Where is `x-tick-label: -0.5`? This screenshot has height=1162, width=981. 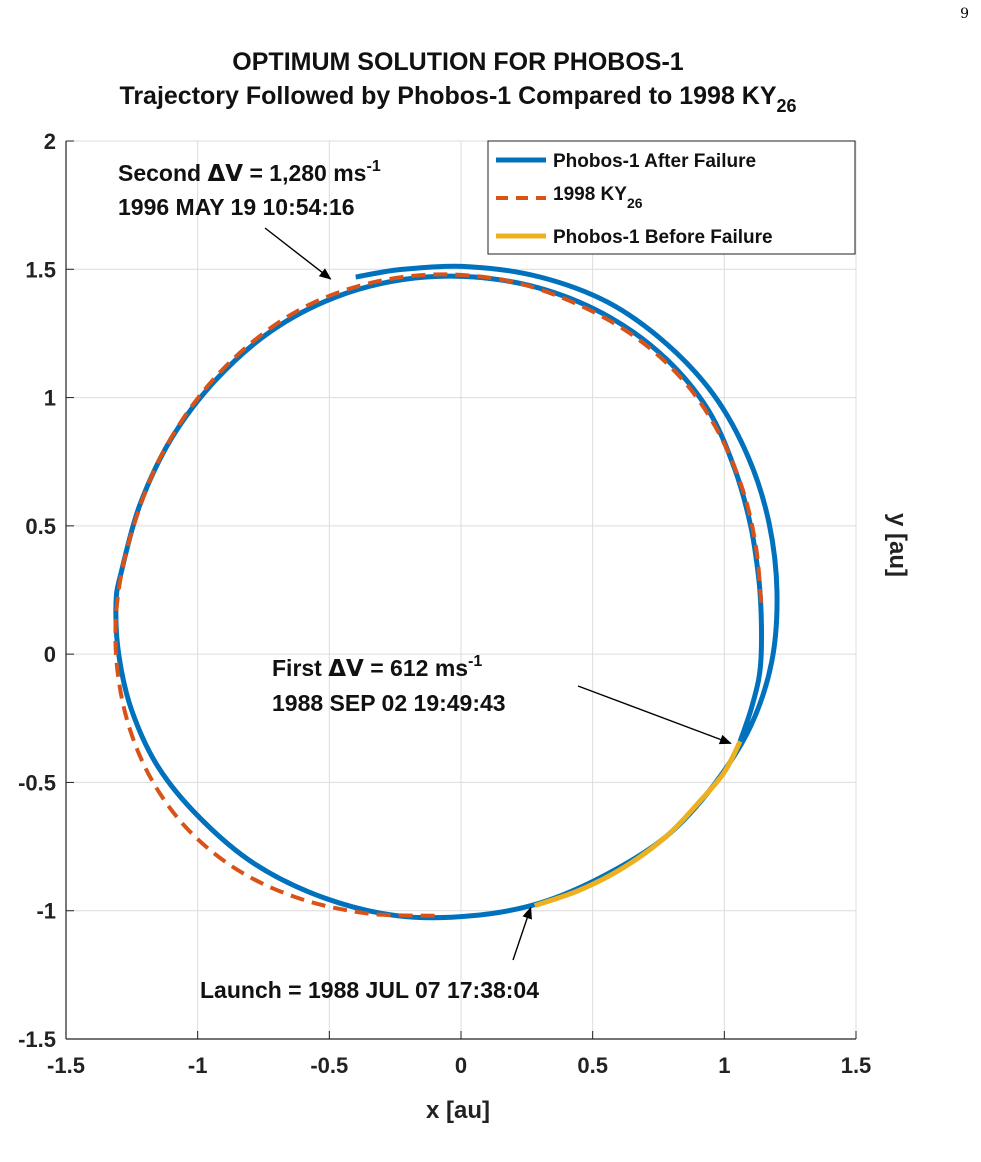
x-tick-label: -0.5 is located at coordinates (329, 1065).